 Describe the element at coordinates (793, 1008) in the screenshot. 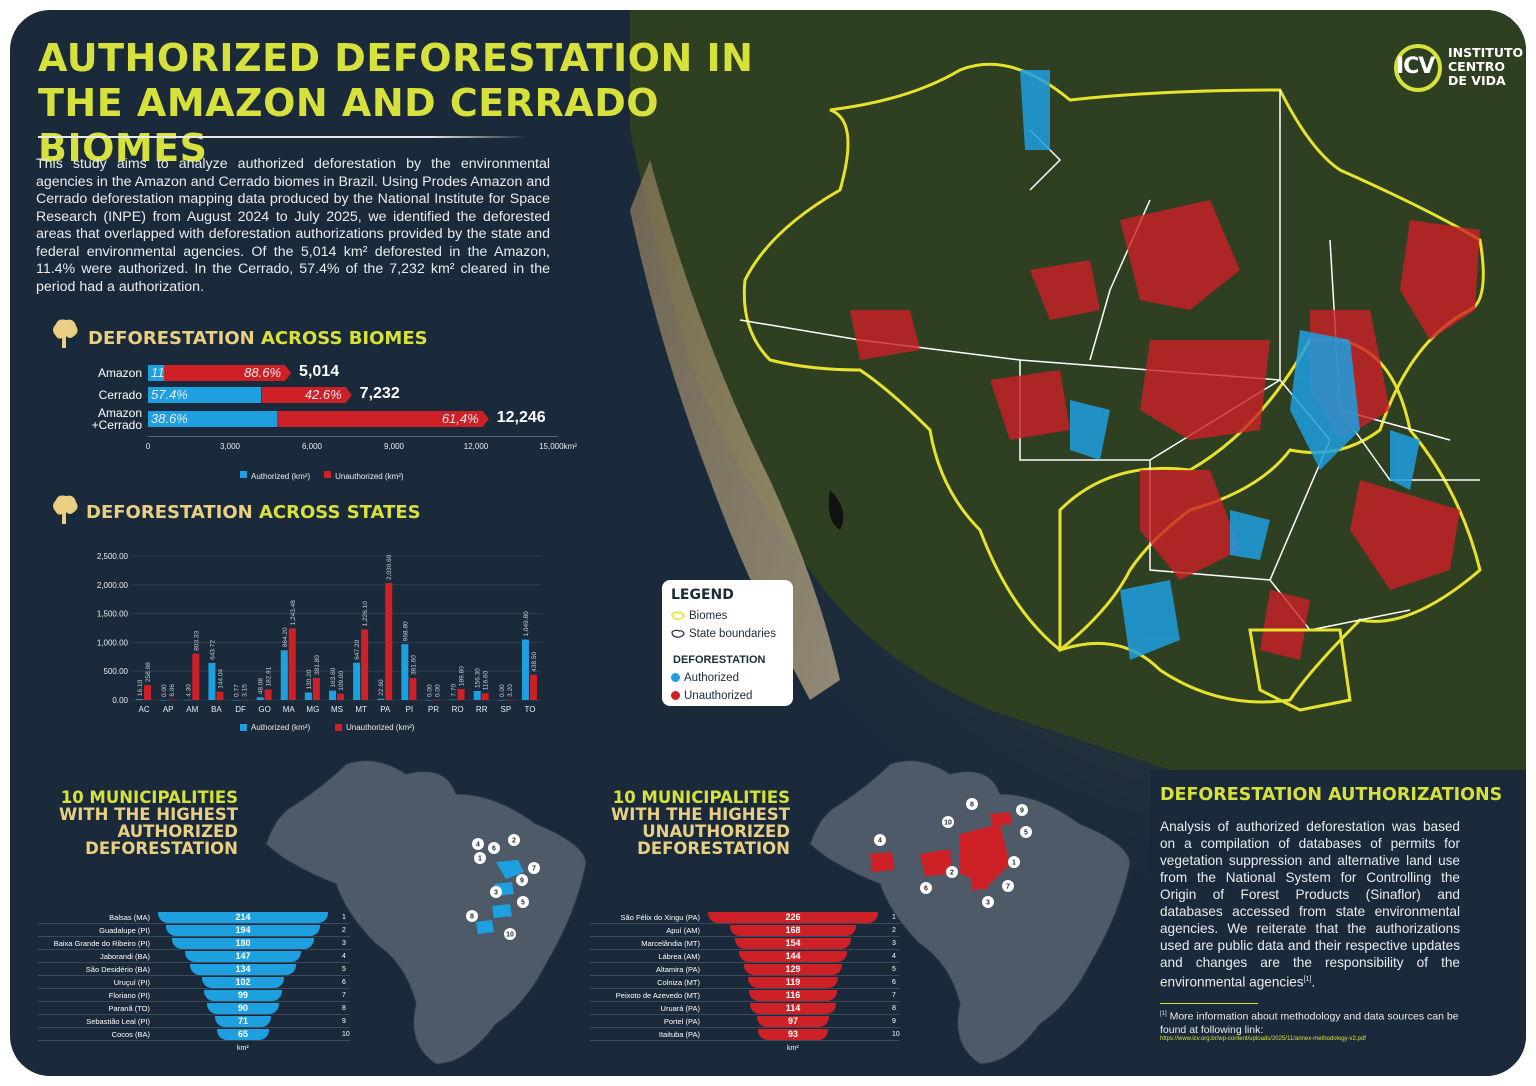

I see `ranking-bar: 114` at that location.